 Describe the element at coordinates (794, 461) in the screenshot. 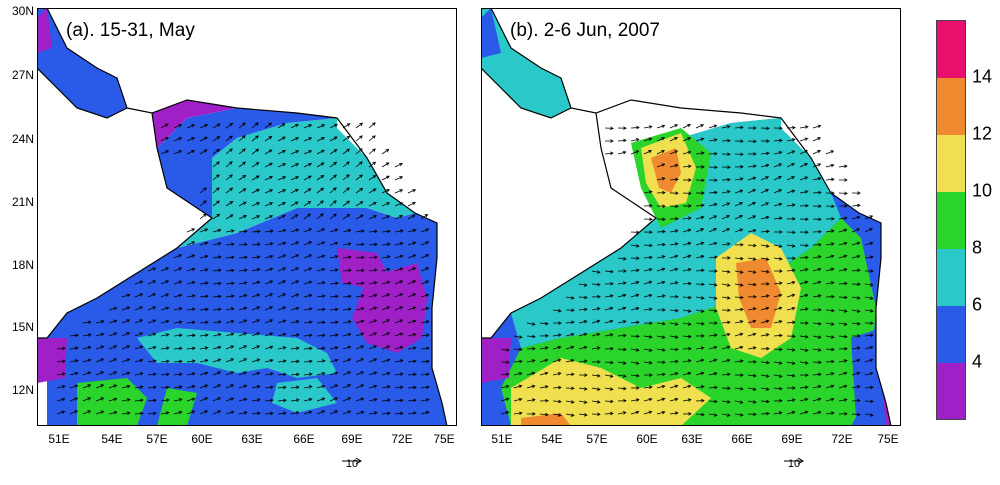

I see `arrow-icon` at that location.